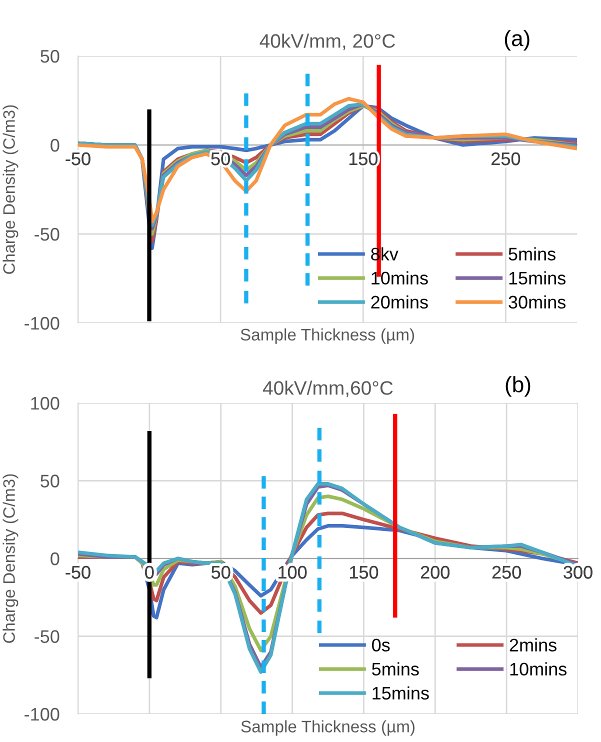  What do you see at coordinates (381, 645) in the screenshot?
I see `legend-label: 0s` at bounding box center [381, 645].